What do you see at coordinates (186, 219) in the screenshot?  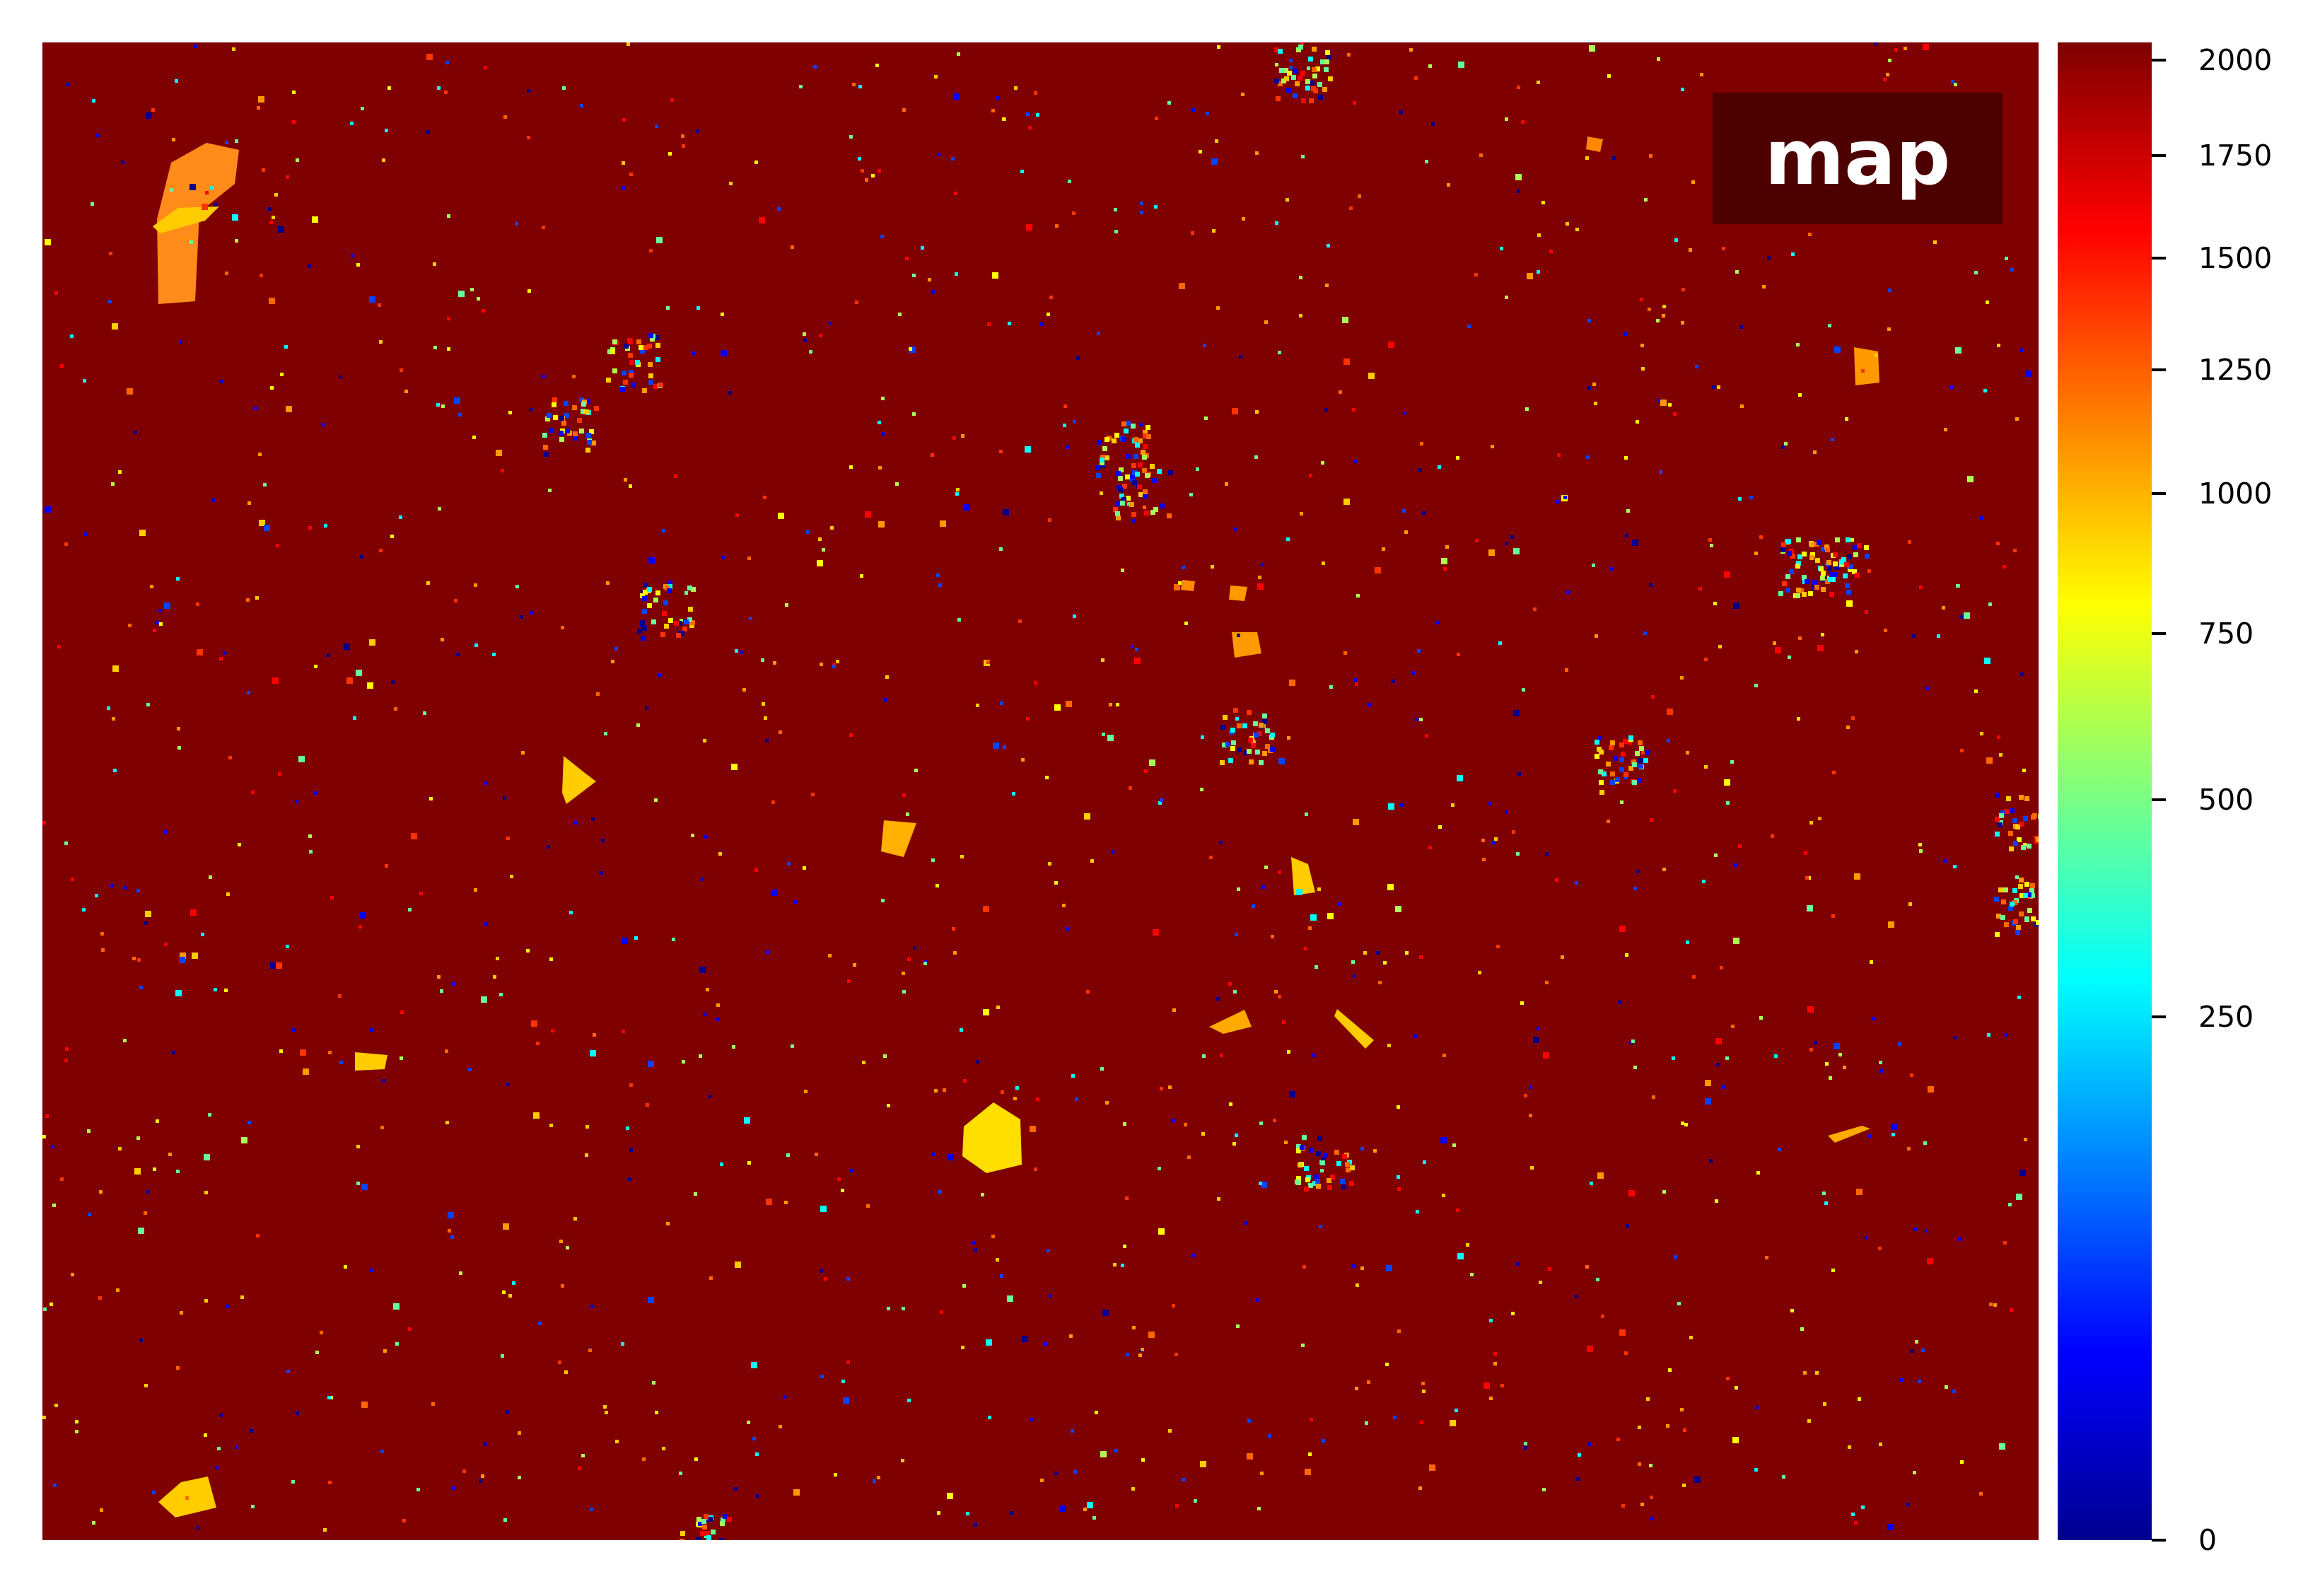 I see `heatmap-feature` at bounding box center [186, 219].